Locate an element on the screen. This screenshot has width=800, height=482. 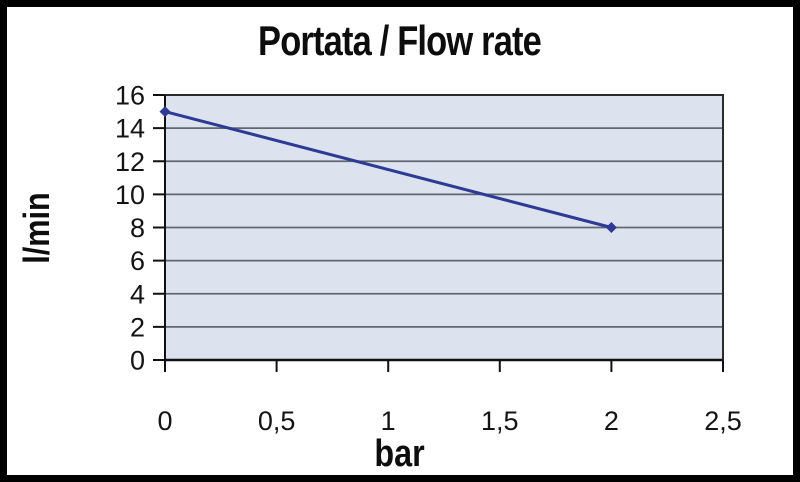
y-tick-label: 4 is located at coordinates (137, 294).